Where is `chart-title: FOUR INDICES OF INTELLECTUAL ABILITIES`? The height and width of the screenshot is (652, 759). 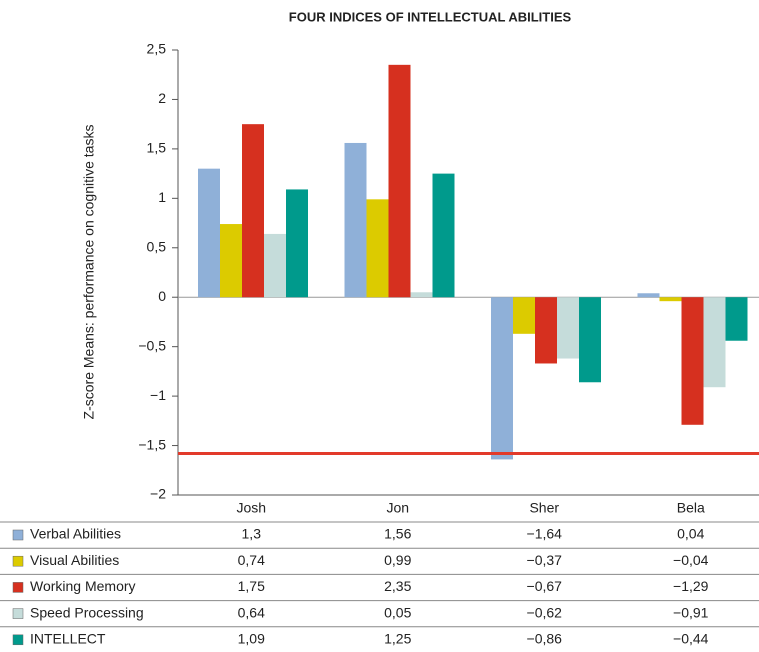
chart-title: FOUR INDICES OF INTELLECTUAL ABILITIES is located at coordinates (430, 16).